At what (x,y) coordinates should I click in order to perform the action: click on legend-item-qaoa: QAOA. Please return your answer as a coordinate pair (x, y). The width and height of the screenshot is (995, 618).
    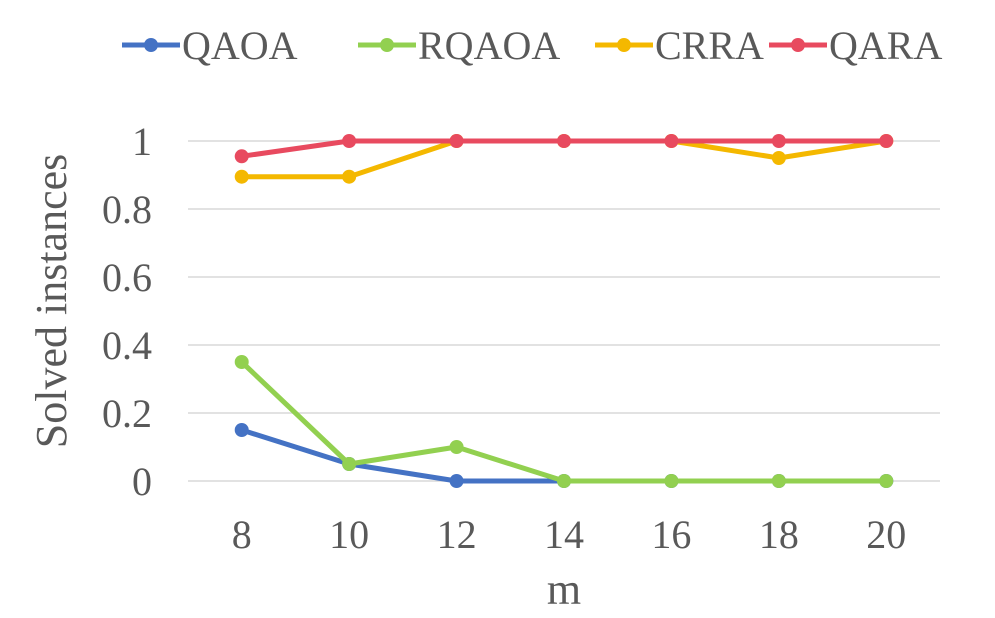
    Looking at the image, I should click on (210, 45).